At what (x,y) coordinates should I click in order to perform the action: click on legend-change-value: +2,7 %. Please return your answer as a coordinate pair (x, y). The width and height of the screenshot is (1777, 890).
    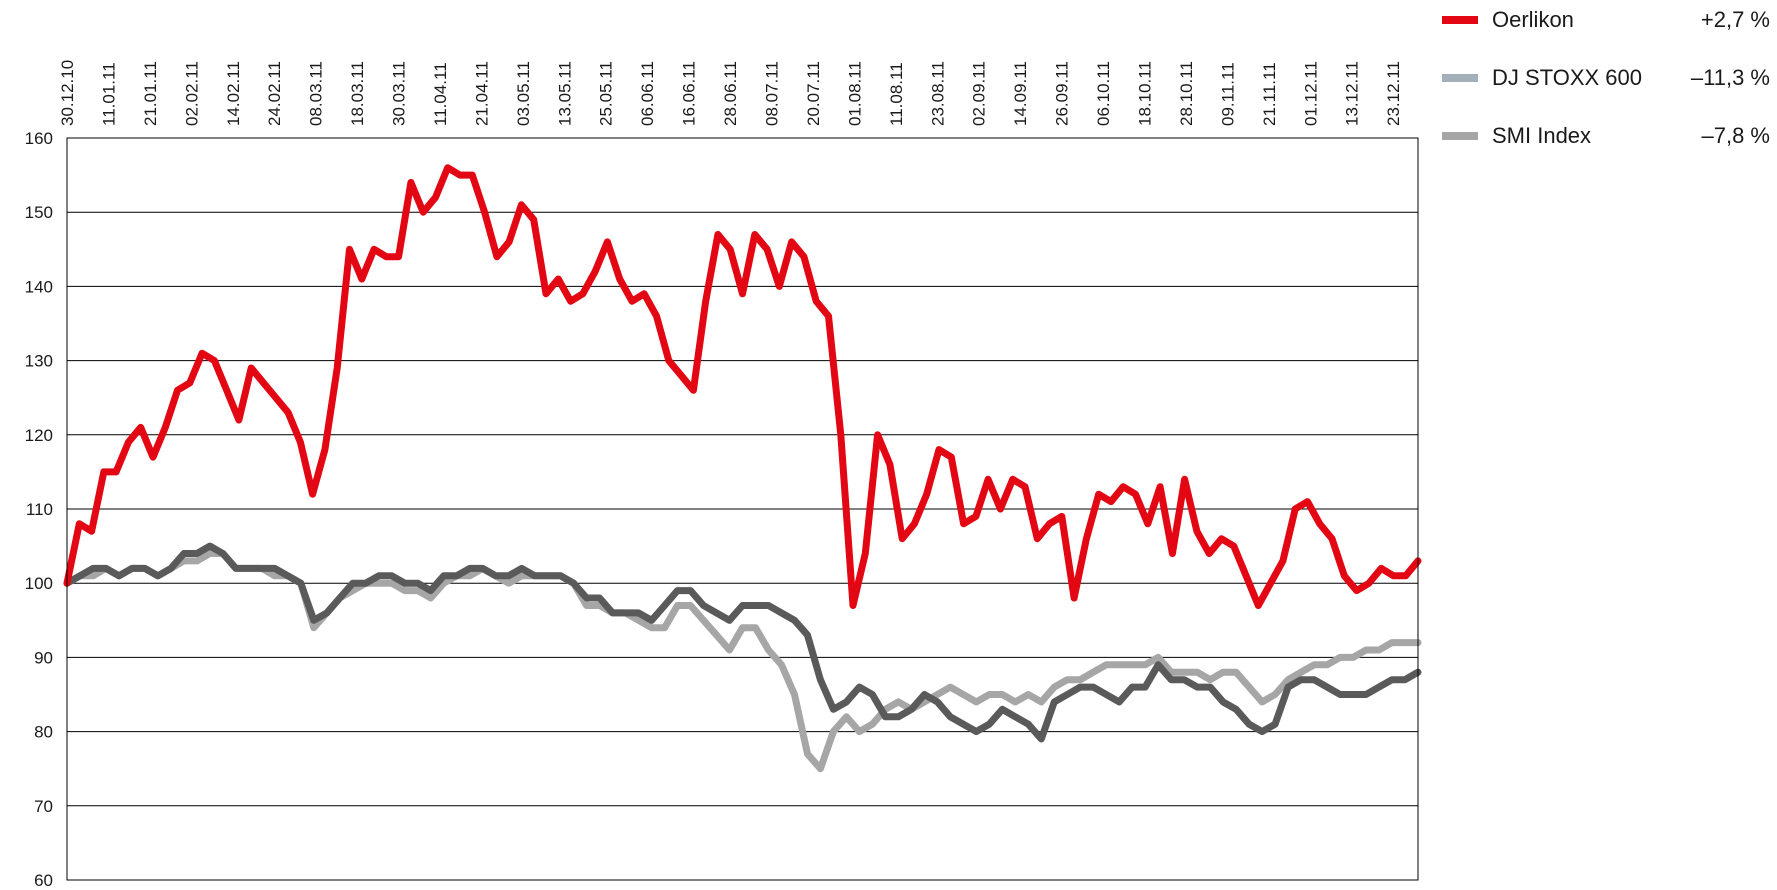
    Looking at the image, I should click on (1735, 19).